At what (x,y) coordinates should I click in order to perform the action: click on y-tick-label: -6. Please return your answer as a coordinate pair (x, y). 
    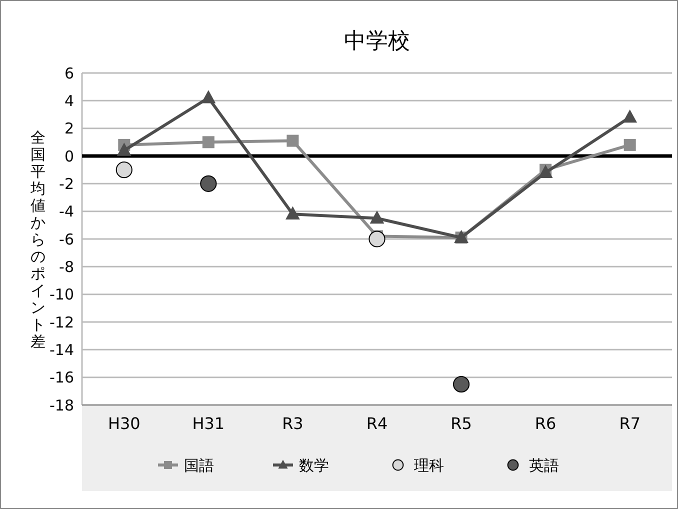
    Looking at the image, I should click on (66, 239).